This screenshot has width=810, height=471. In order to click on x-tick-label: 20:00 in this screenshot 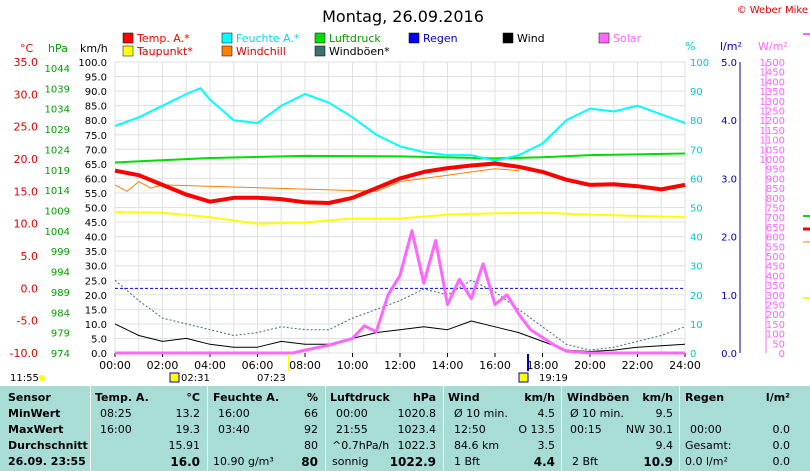, I will do `click(590, 365)`.